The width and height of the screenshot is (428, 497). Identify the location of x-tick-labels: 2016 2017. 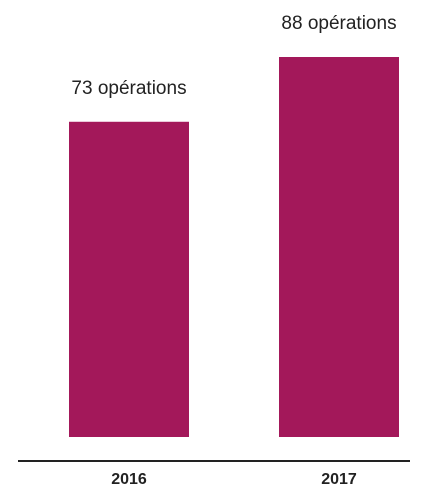
(234, 479).